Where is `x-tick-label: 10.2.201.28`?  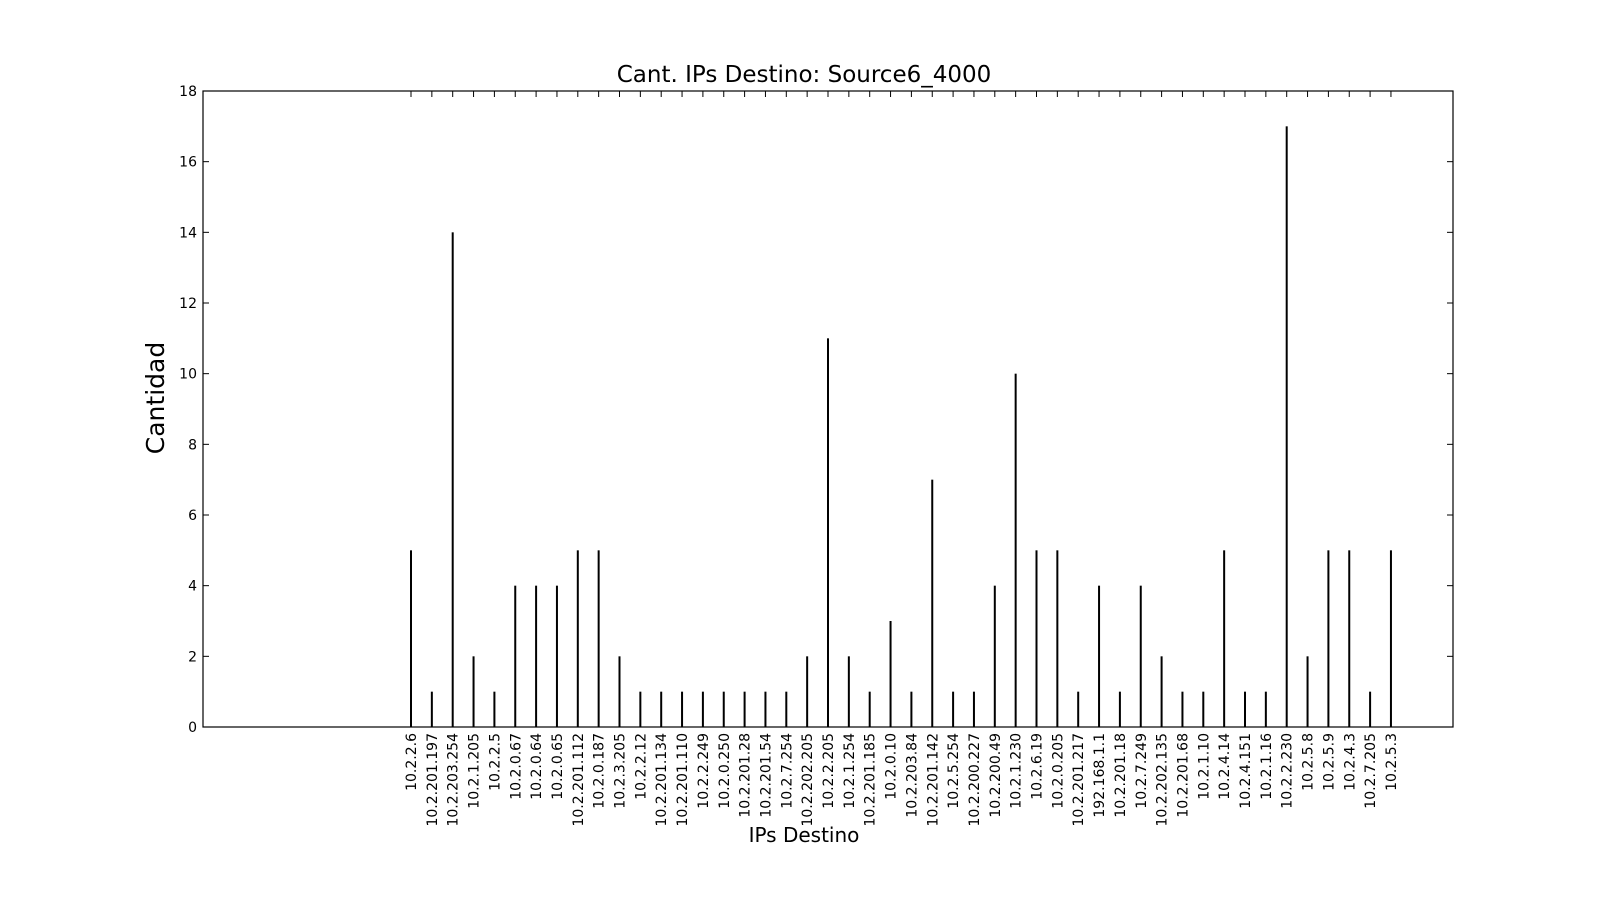 x-tick-label: 10.2.201.28 is located at coordinates (746, 775).